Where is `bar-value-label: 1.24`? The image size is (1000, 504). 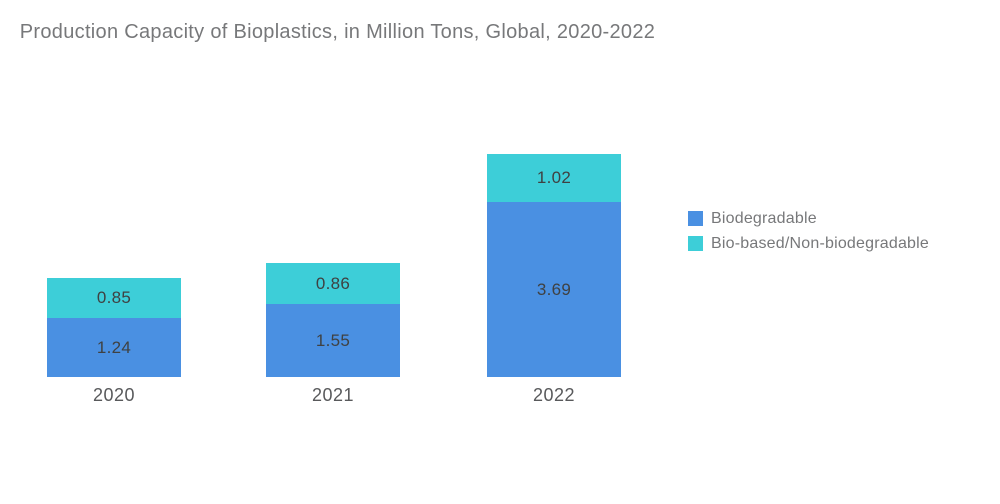
bar-value-label: 1.24 is located at coordinates (114, 347).